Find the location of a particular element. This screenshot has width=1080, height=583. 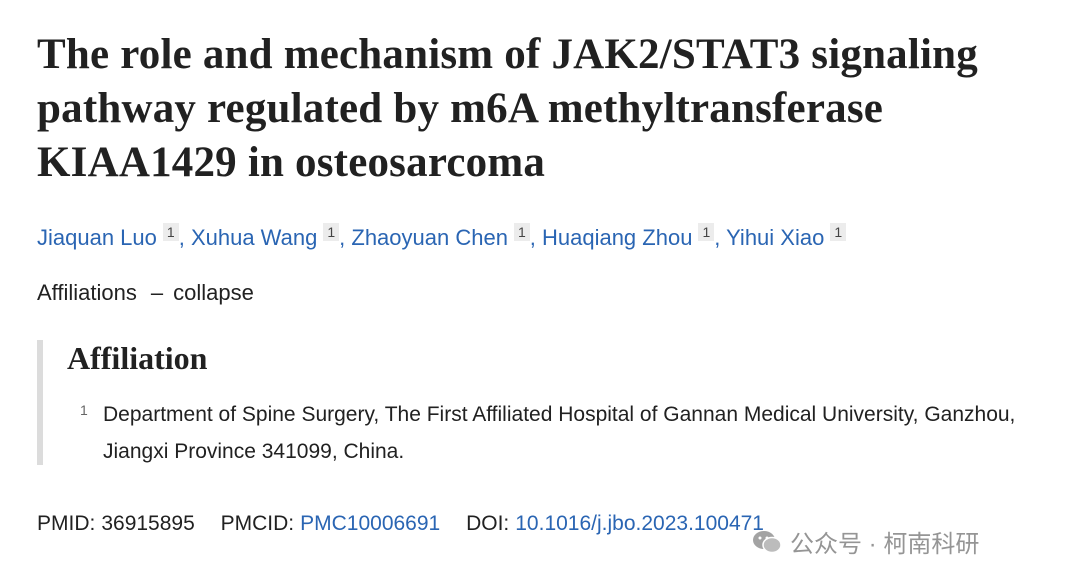

id-label: PMCID: is located at coordinates (257, 523).